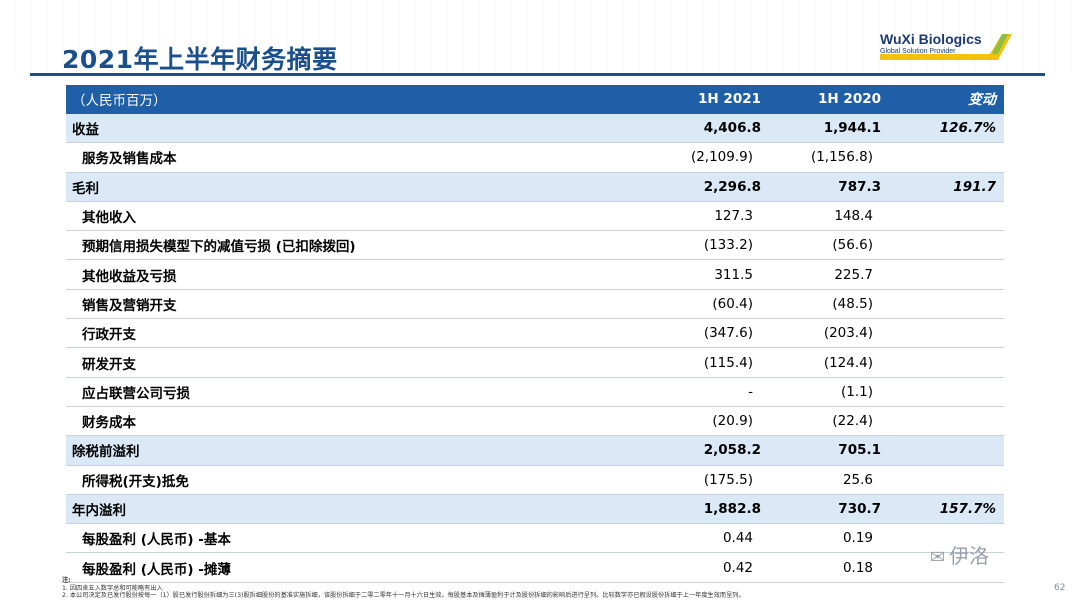 Image resolution: width=1080 pixels, height=602 pixels. What do you see at coordinates (829, 245) in the screenshot?
I see `row-1h2020-value: (56.6)` at bounding box center [829, 245].